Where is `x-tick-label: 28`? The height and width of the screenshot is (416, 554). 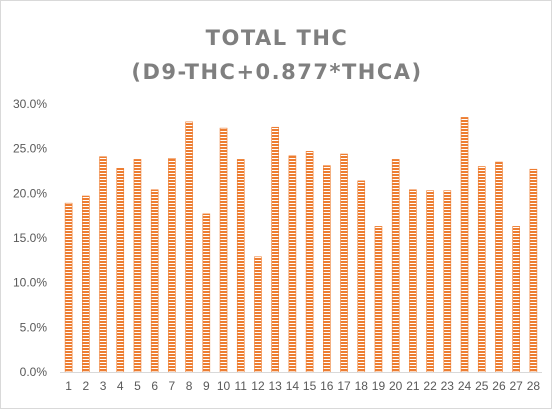
x-tick-label: 28 is located at coordinates (534, 386).